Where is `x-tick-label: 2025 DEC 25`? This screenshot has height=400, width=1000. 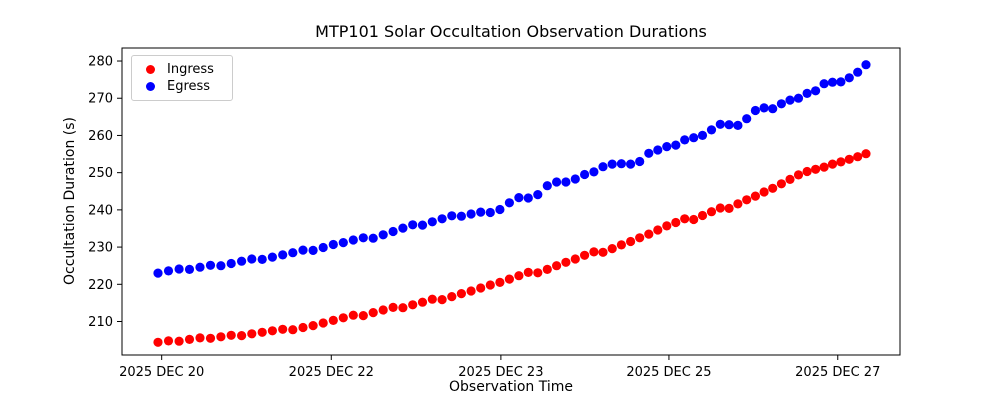
x-tick-label: 2025 DEC 25 is located at coordinates (668, 372).